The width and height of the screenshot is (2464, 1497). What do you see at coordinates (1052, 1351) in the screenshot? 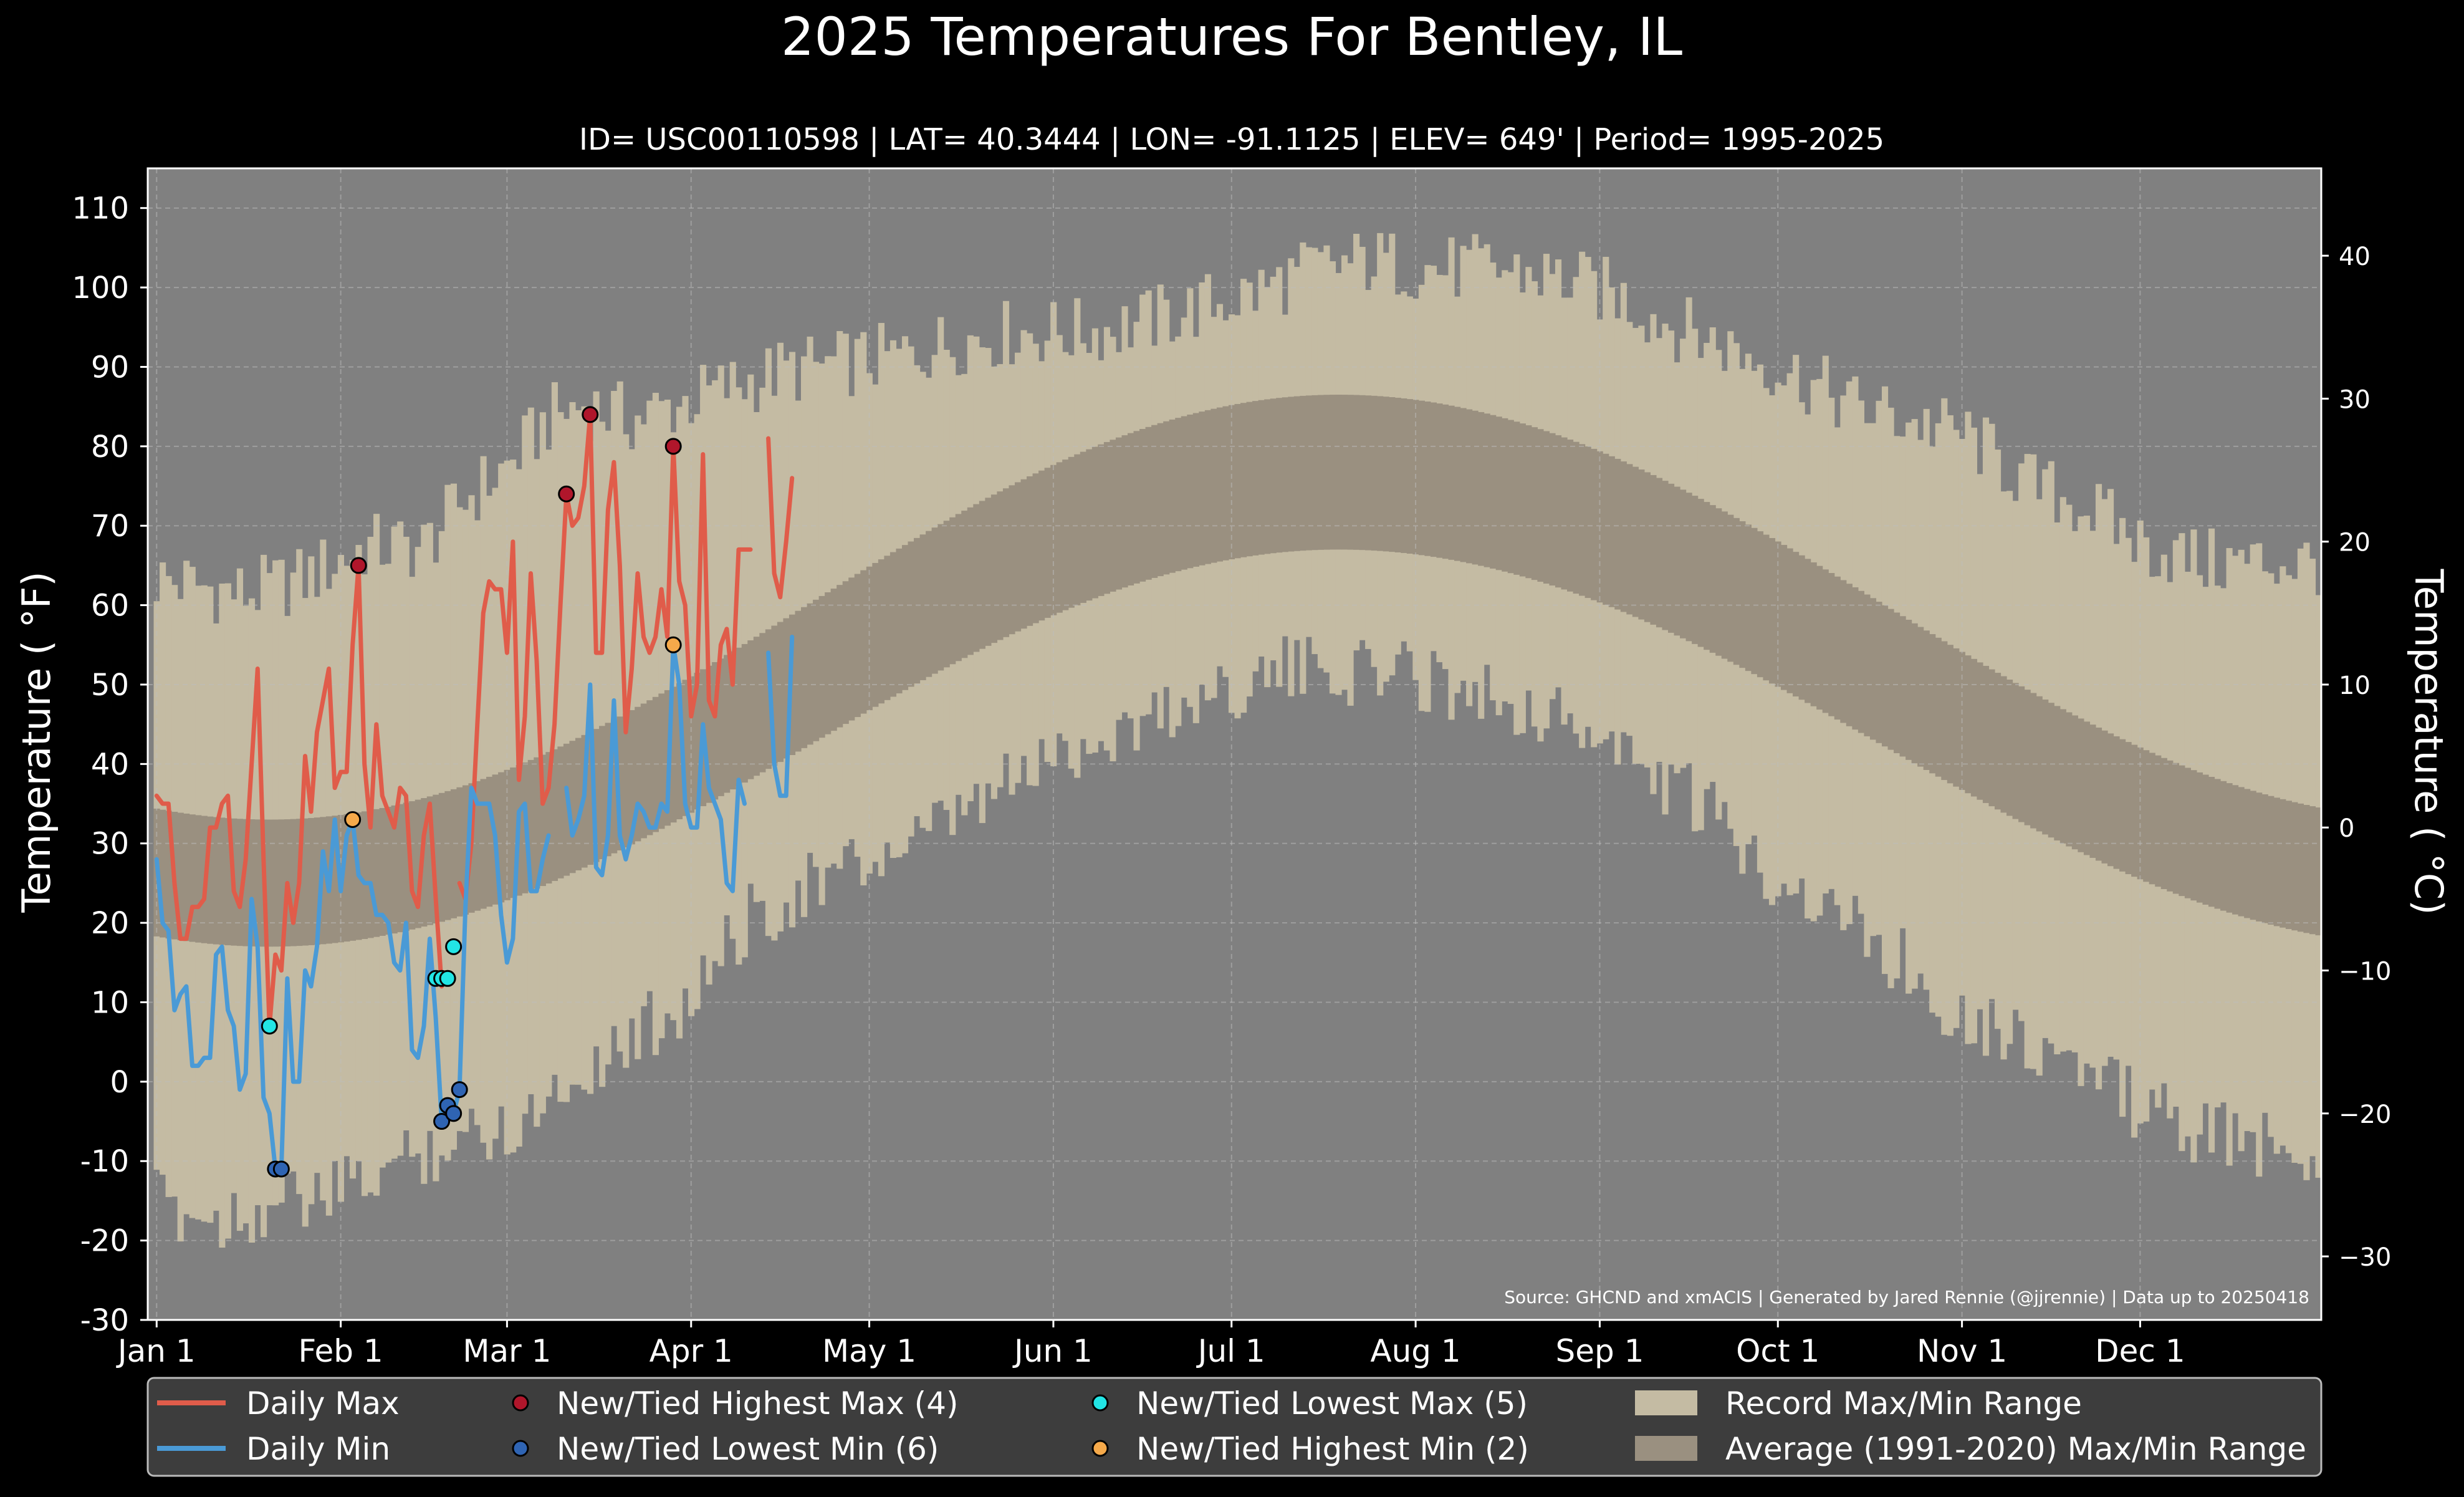
I see `x-tick-label: Jun 1` at bounding box center [1052, 1351].